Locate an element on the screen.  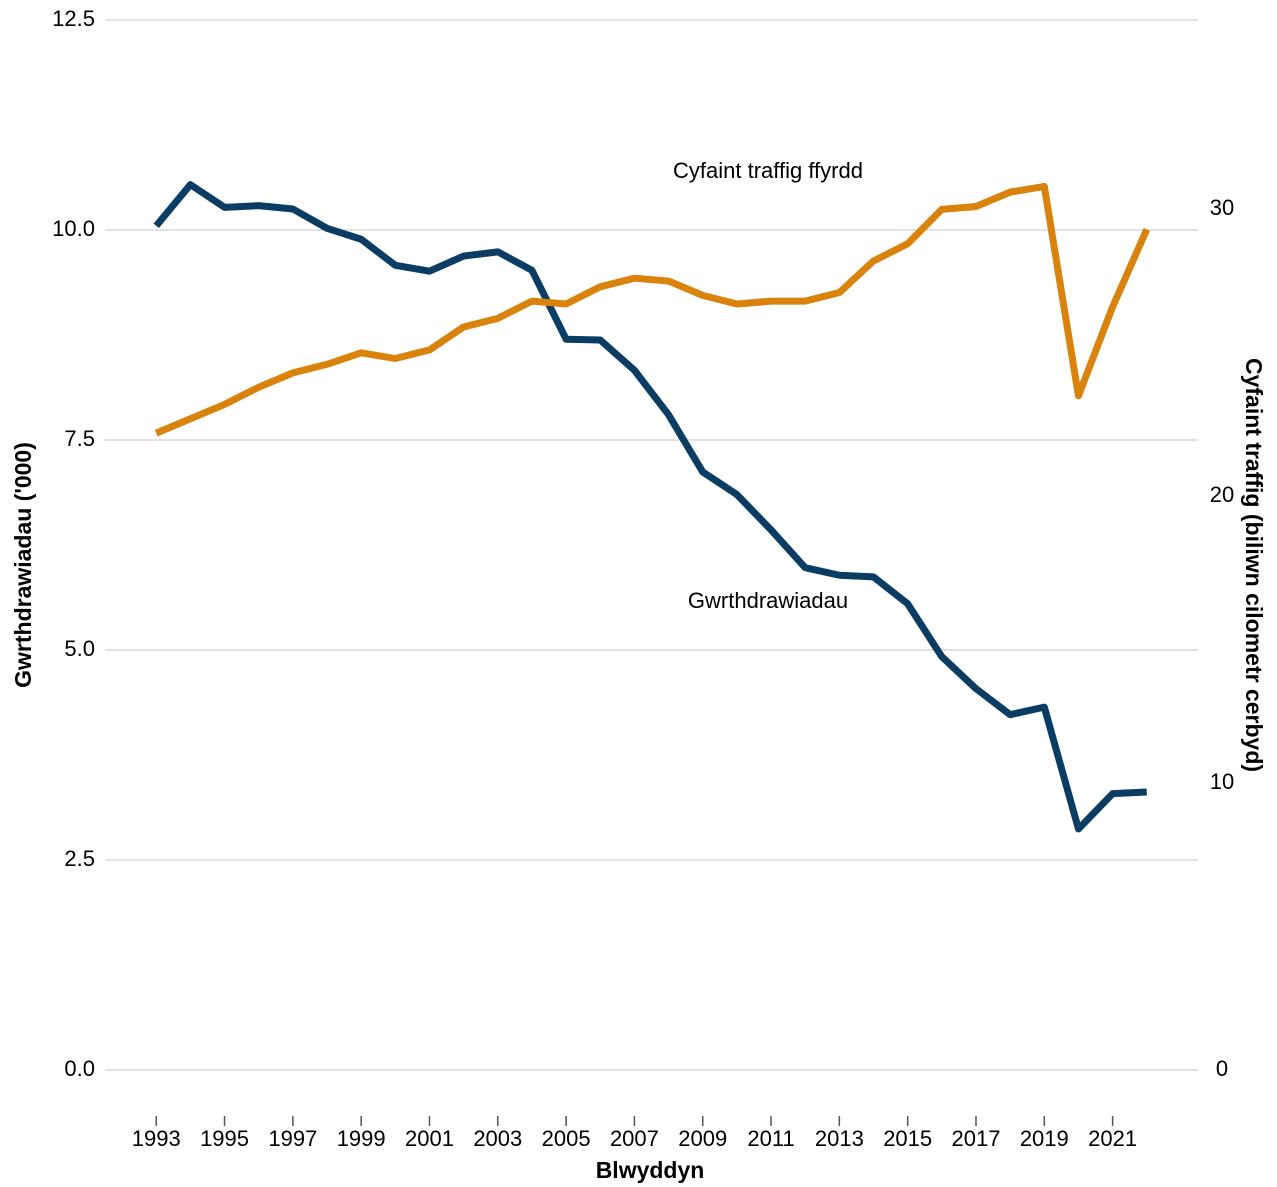
x-tick-label: 2001 is located at coordinates (429, 1138).